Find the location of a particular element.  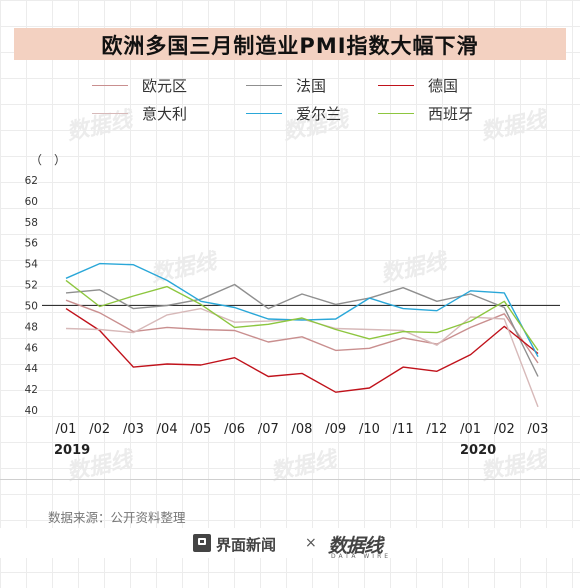

divider is located at coordinates (290, 479).